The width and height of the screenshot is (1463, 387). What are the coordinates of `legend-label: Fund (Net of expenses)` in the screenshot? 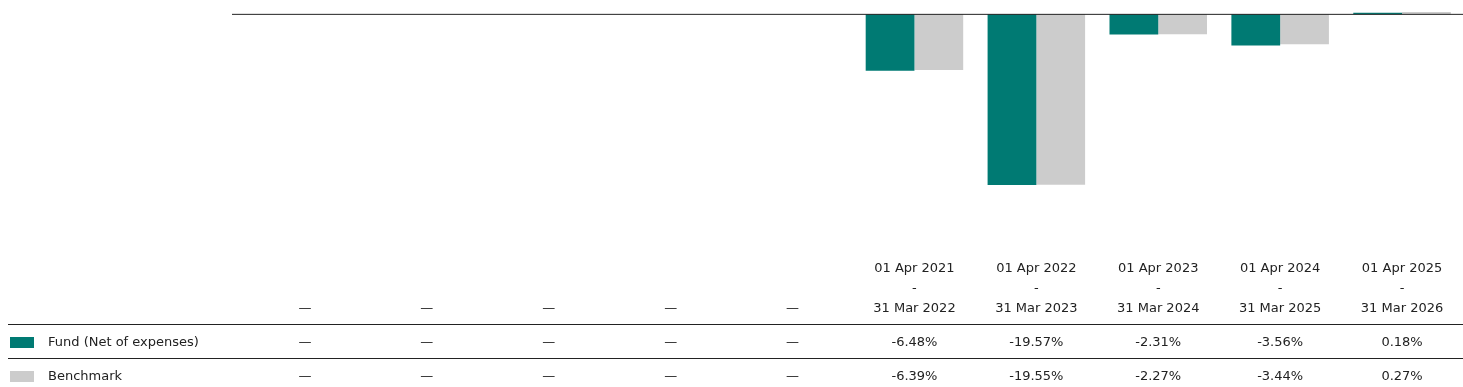 It's located at (123, 342).